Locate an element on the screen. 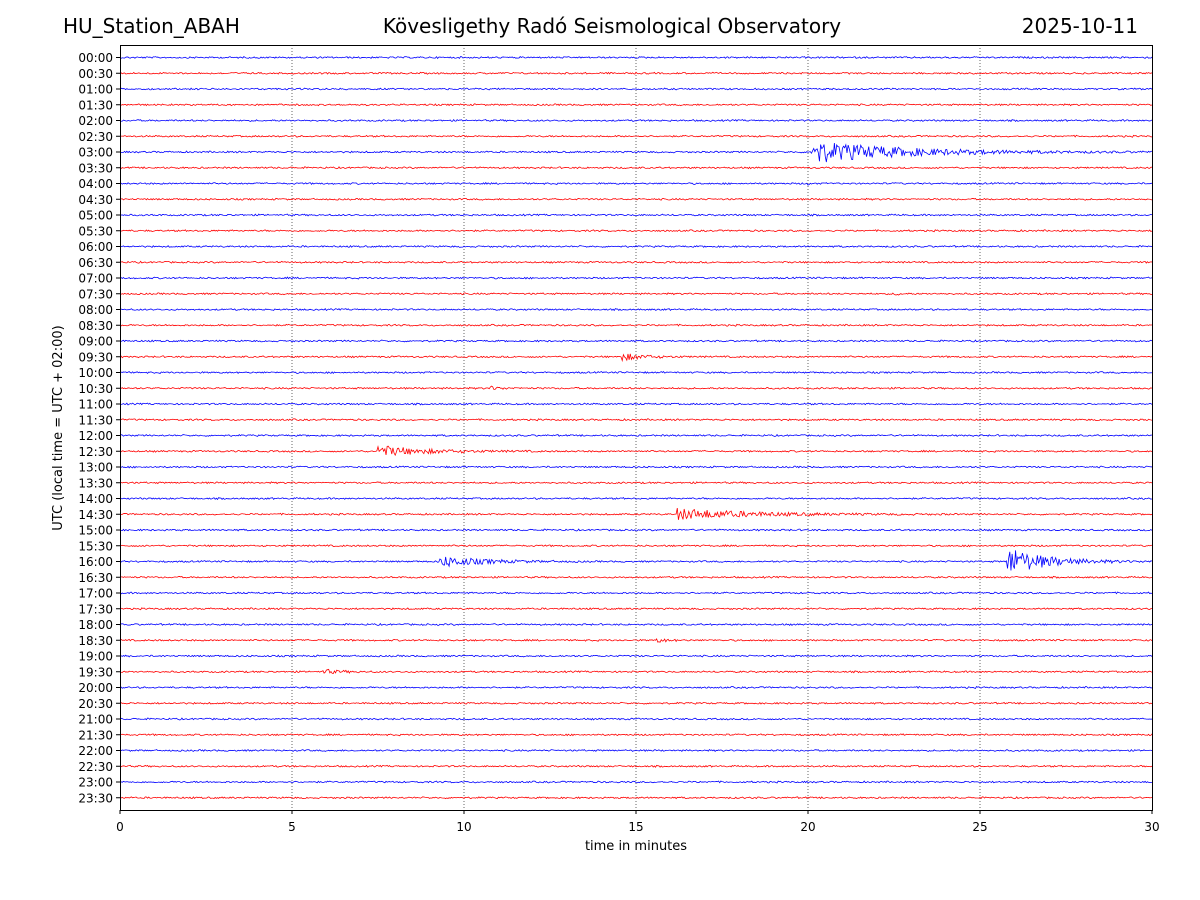 The height and width of the screenshot is (900, 1200). trace-2030 is located at coordinates (636, 703).